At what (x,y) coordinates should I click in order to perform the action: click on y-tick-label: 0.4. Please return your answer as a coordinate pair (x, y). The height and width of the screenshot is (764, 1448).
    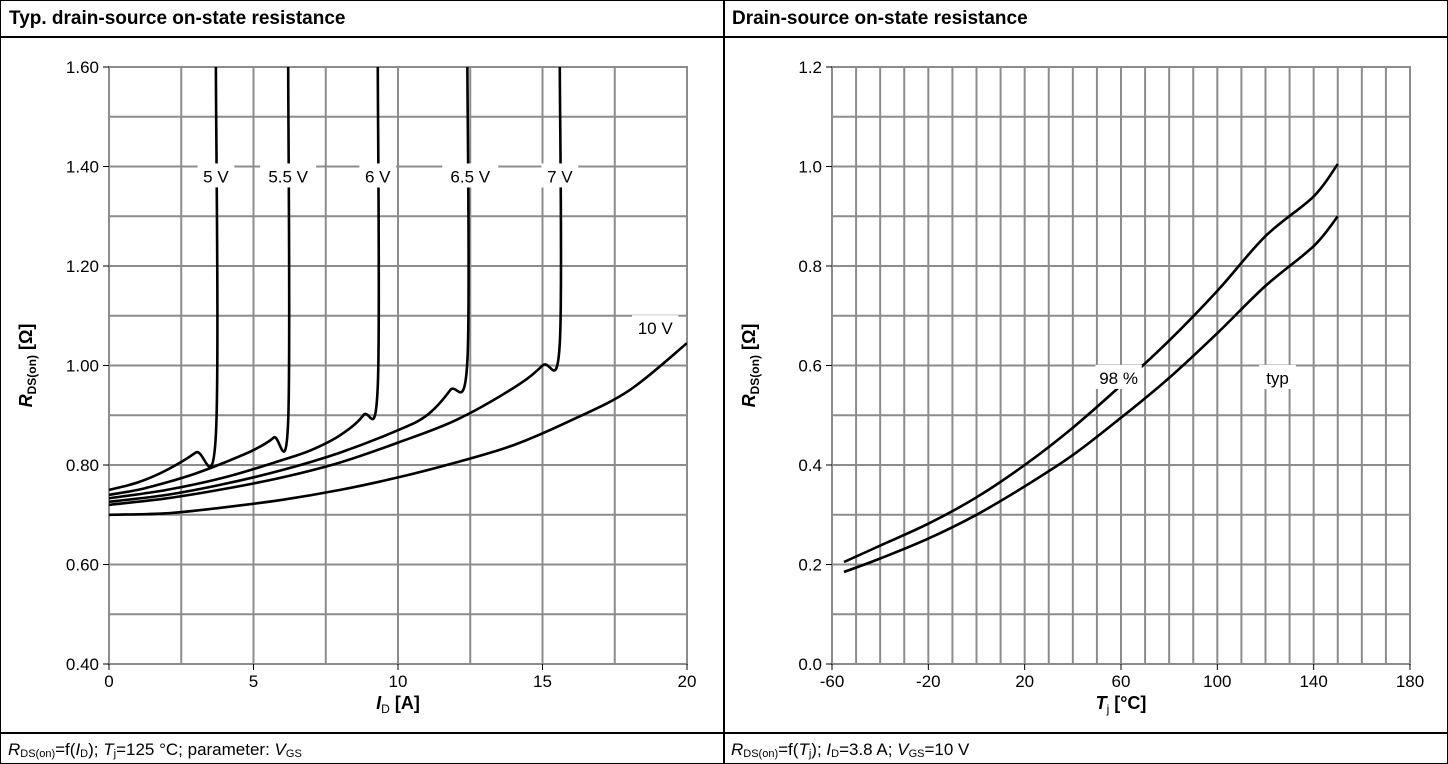
    Looking at the image, I should click on (810, 465).